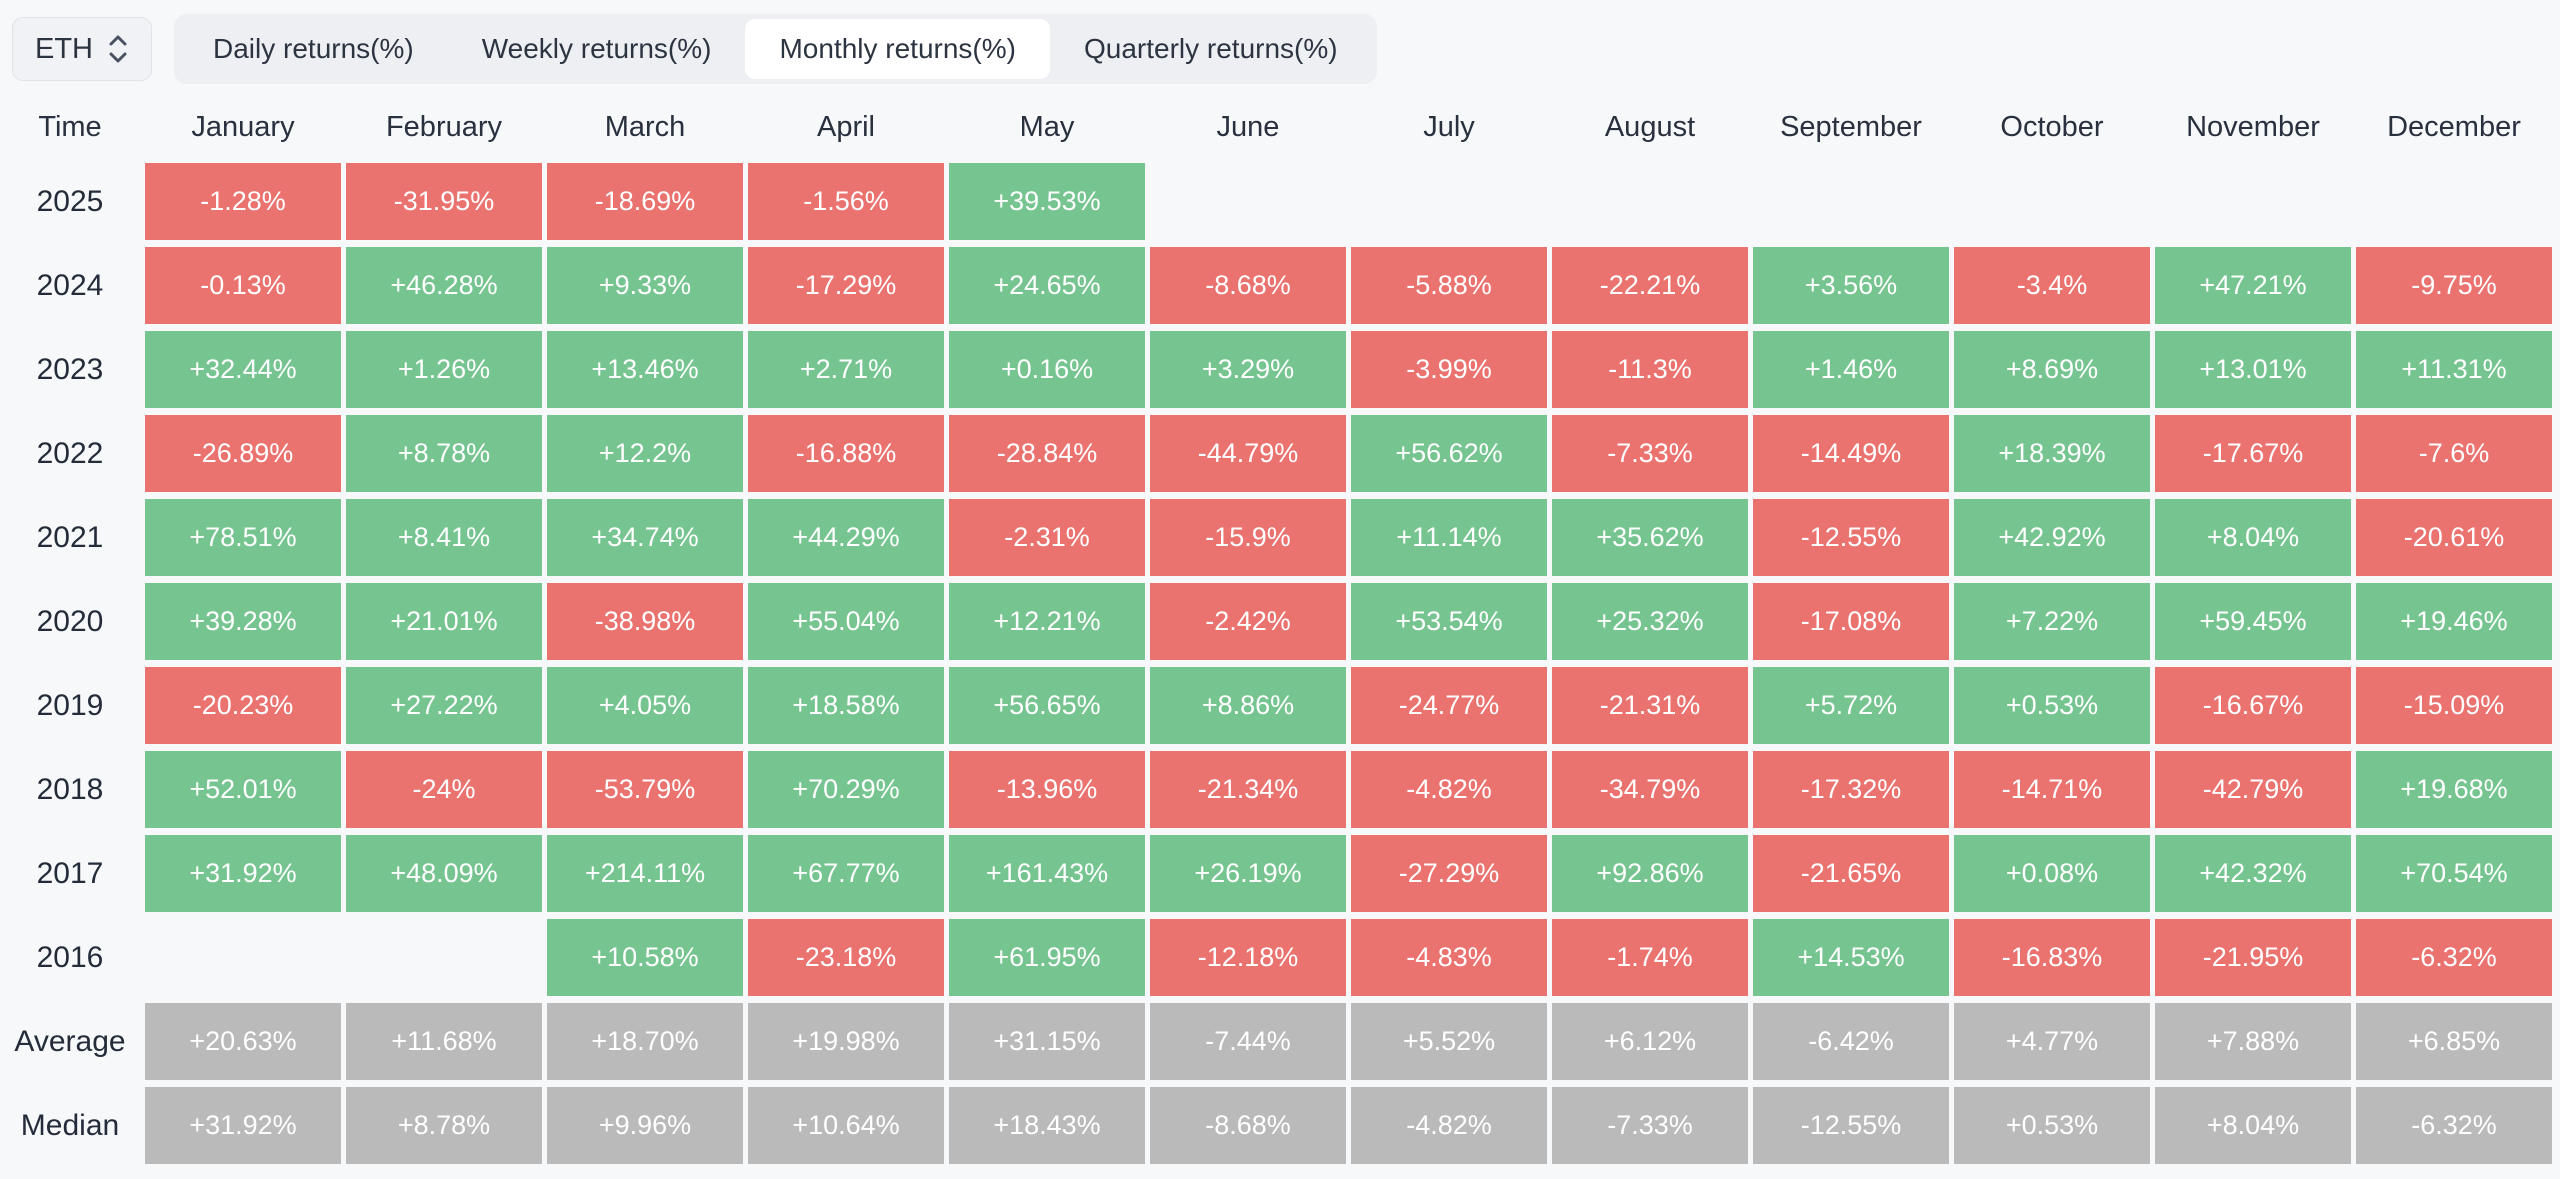  Describe the element at coordinates (2454, 621) in the screenshot. I see `return-cell: +19.46%` at that location.